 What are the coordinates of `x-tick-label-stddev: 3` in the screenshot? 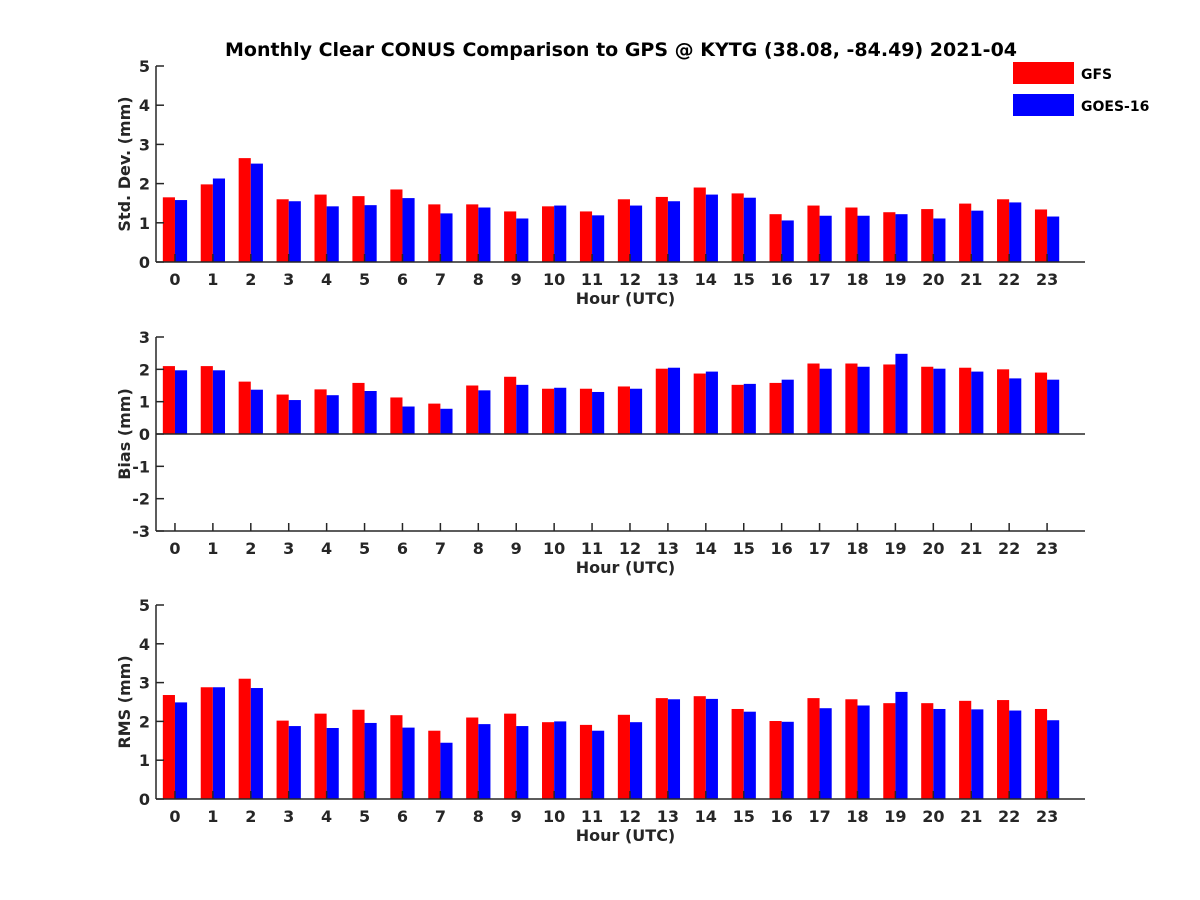 It's located at (288, 279).